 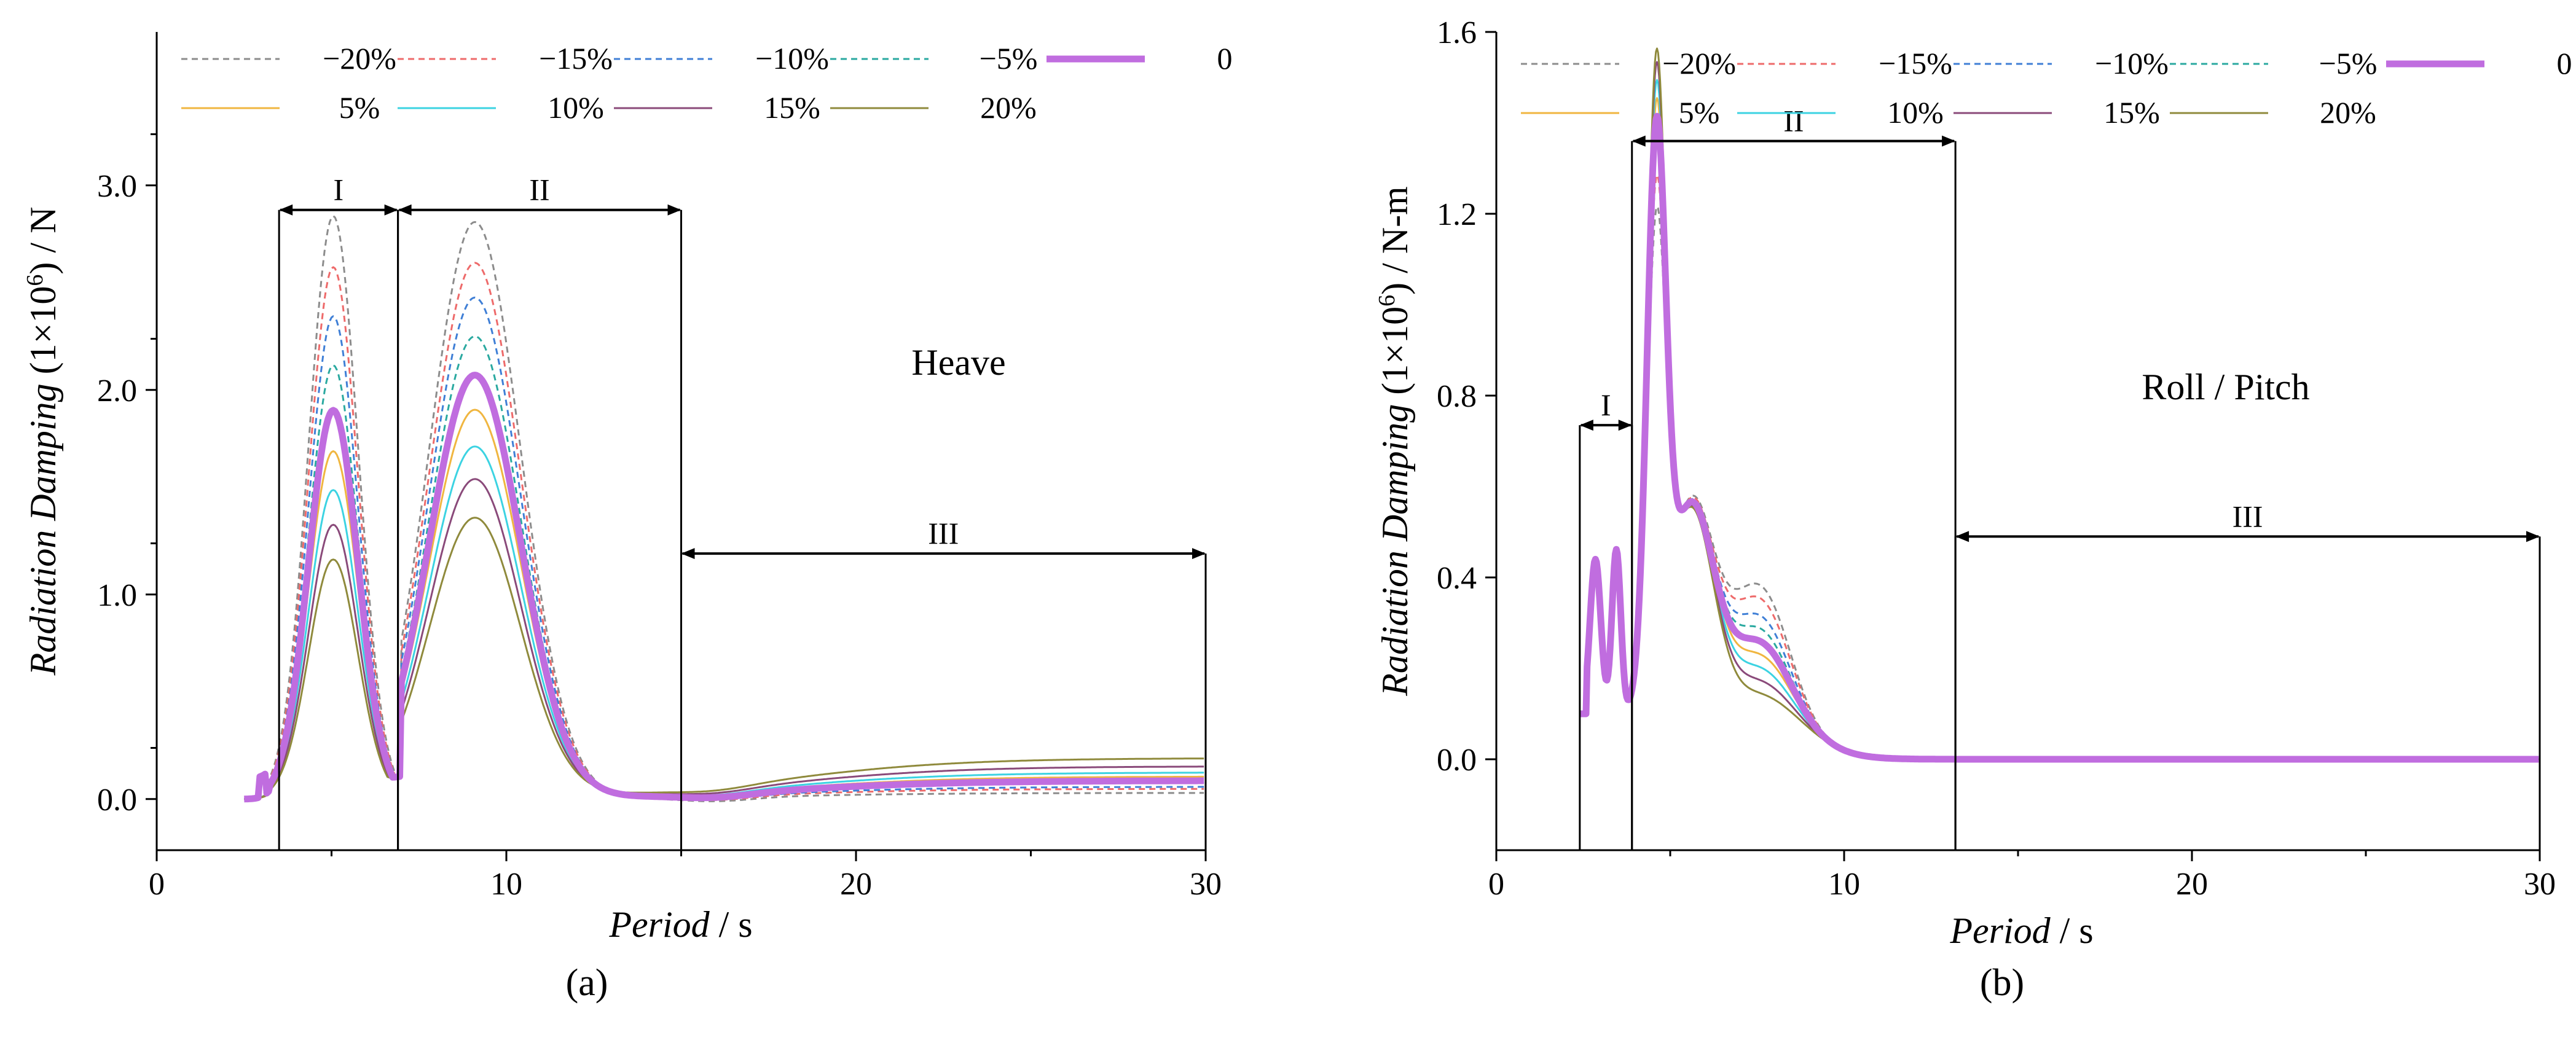 I want to click on y-tick-label: 0.8, so click(x=1457, y=396).